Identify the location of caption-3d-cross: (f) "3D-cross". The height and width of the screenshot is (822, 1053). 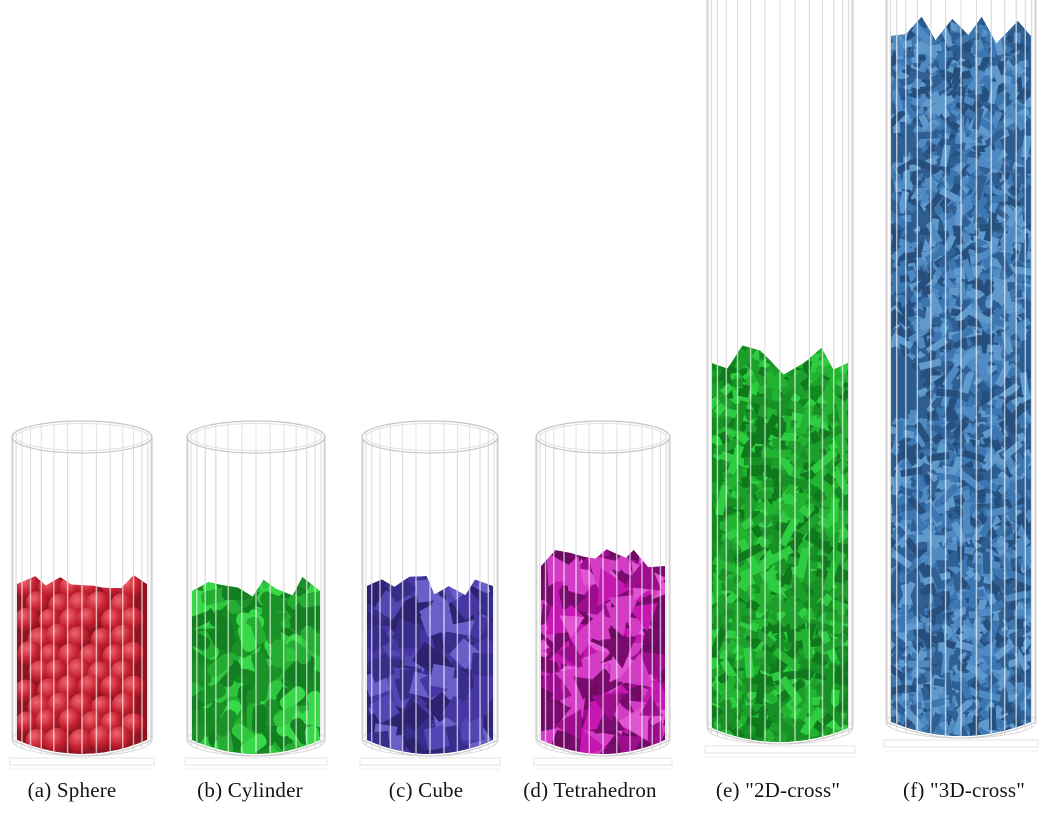
(964, 790).